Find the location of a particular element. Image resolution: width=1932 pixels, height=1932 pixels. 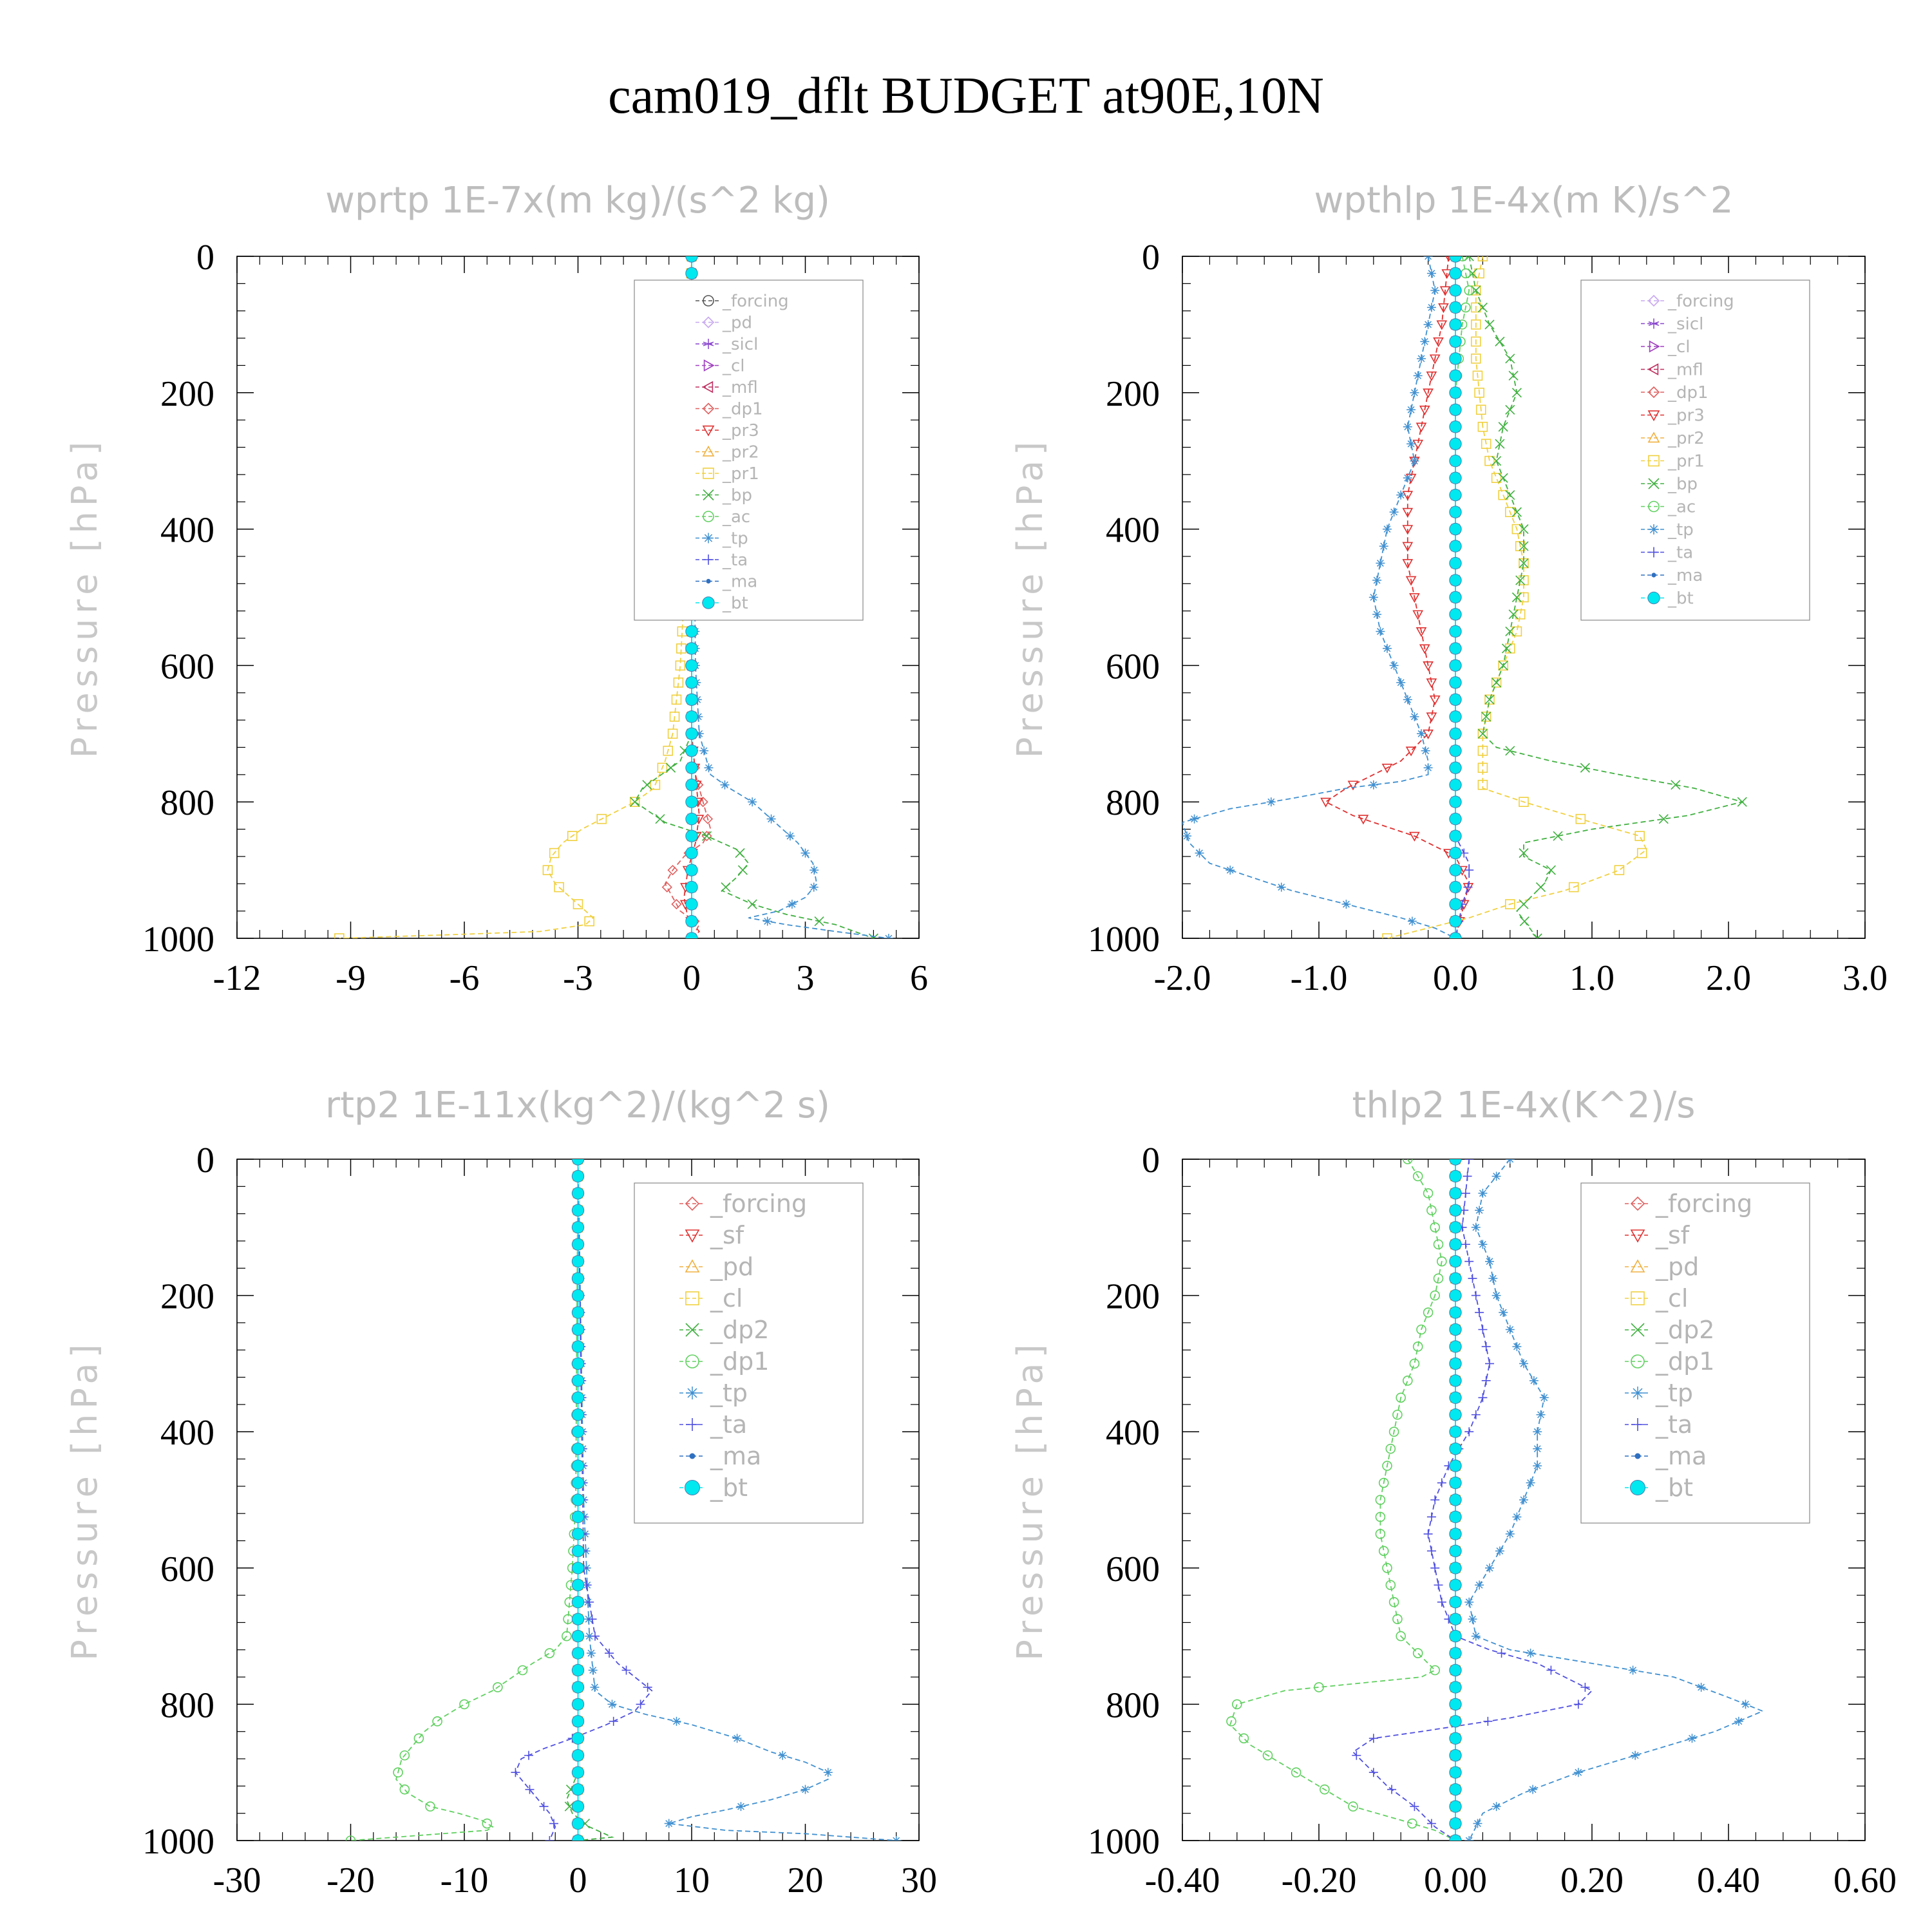

legend-label: _pr2 is located at coordinates (1686, 438).